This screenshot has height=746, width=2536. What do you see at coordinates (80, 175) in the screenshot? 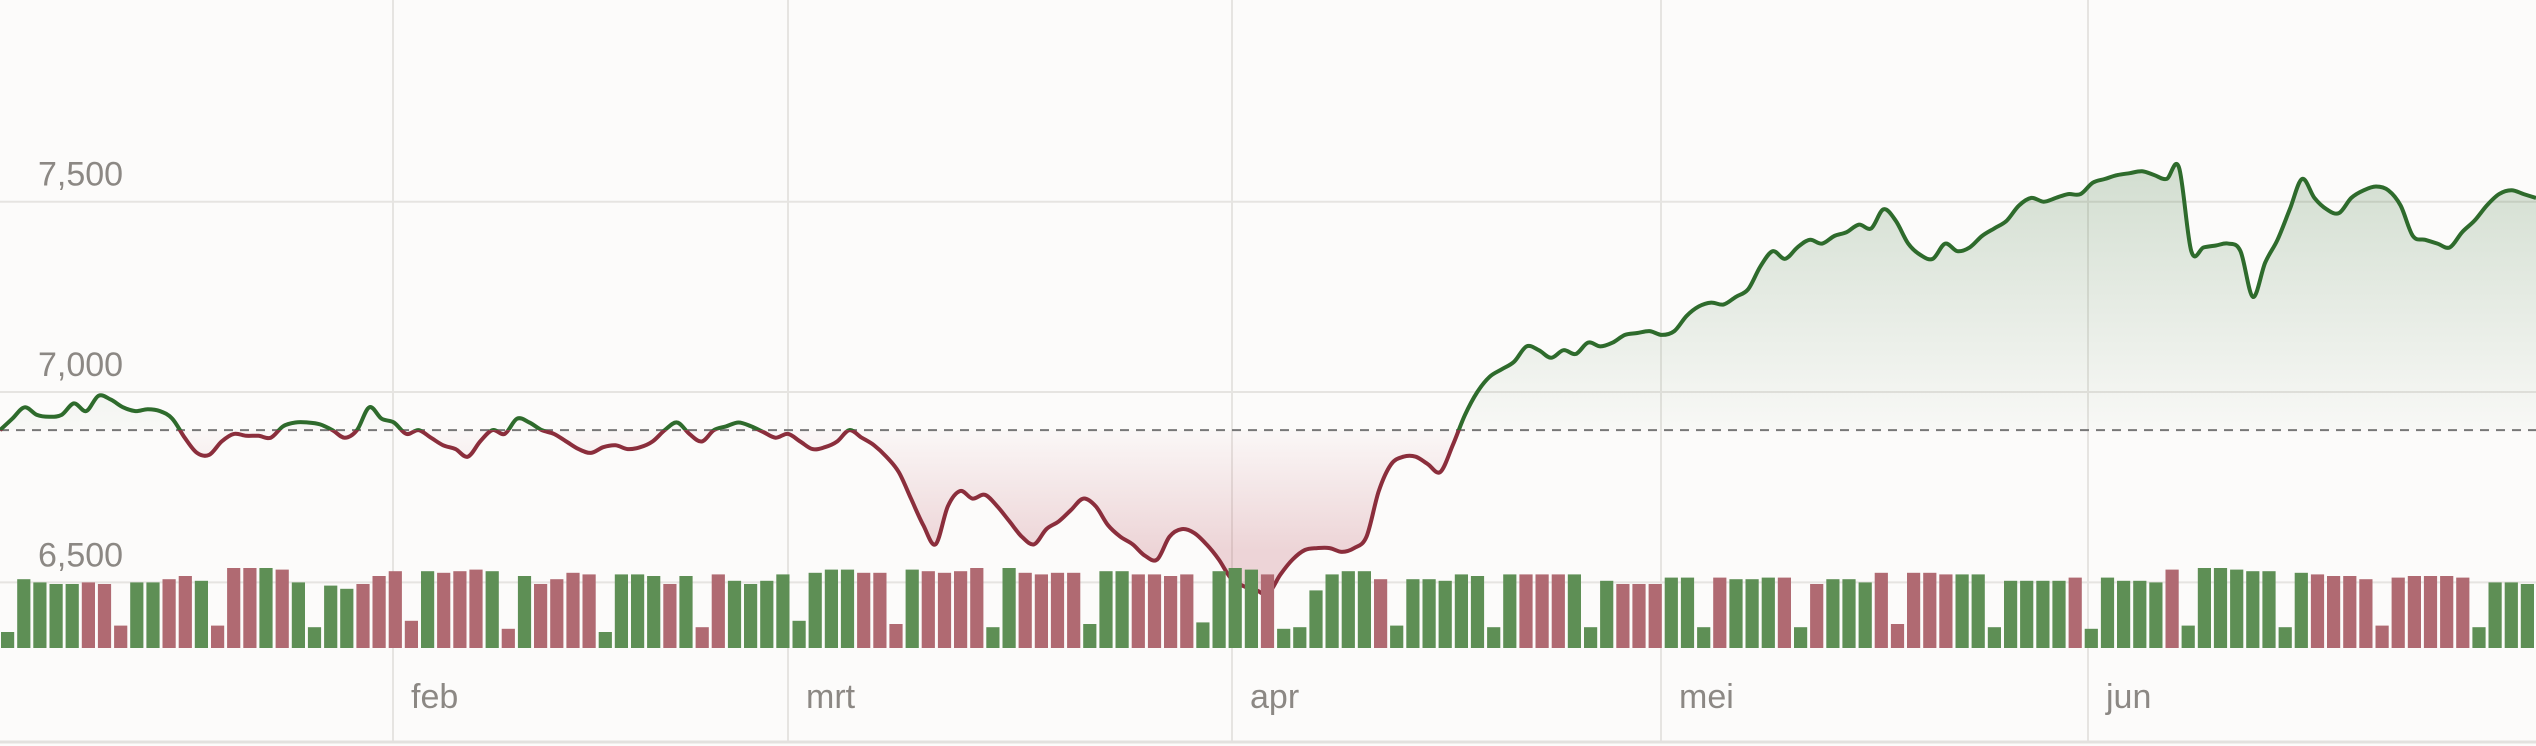
I see `y-tick-label: 7,500` at bounding box center [80, 175].